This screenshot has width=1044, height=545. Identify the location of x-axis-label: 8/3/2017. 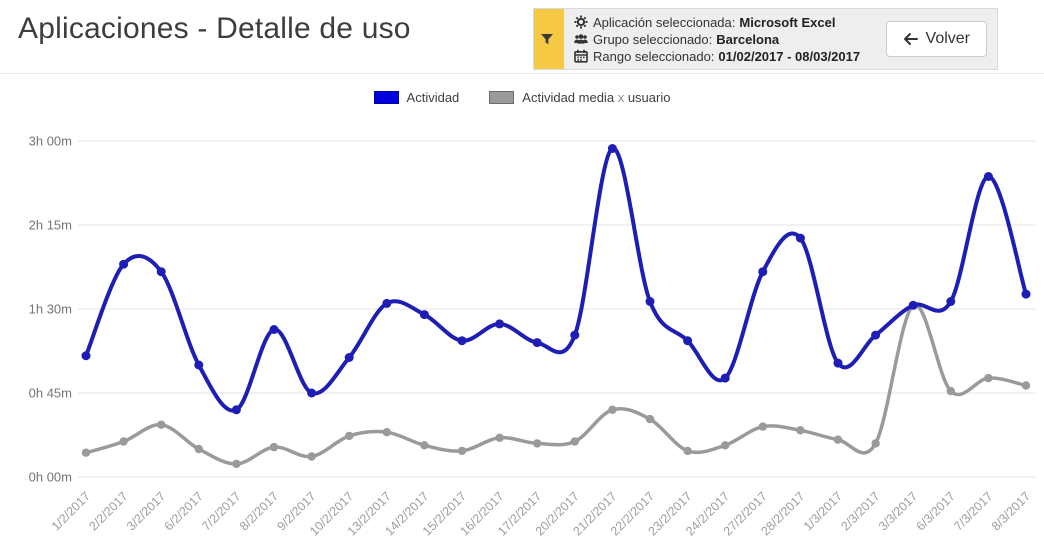
(1011, 511).